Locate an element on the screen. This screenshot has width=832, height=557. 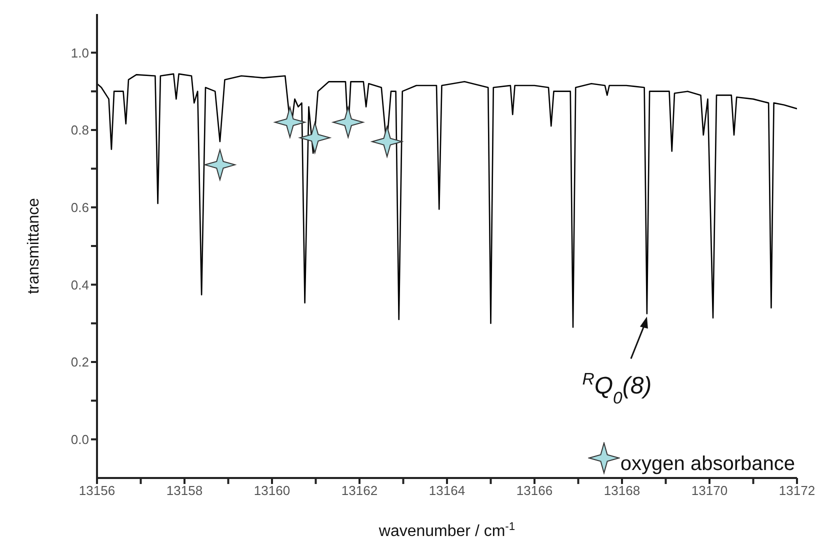
x-axis-title: wavenumber / cm$^{-1}$ is located at coordinates (447, 530).